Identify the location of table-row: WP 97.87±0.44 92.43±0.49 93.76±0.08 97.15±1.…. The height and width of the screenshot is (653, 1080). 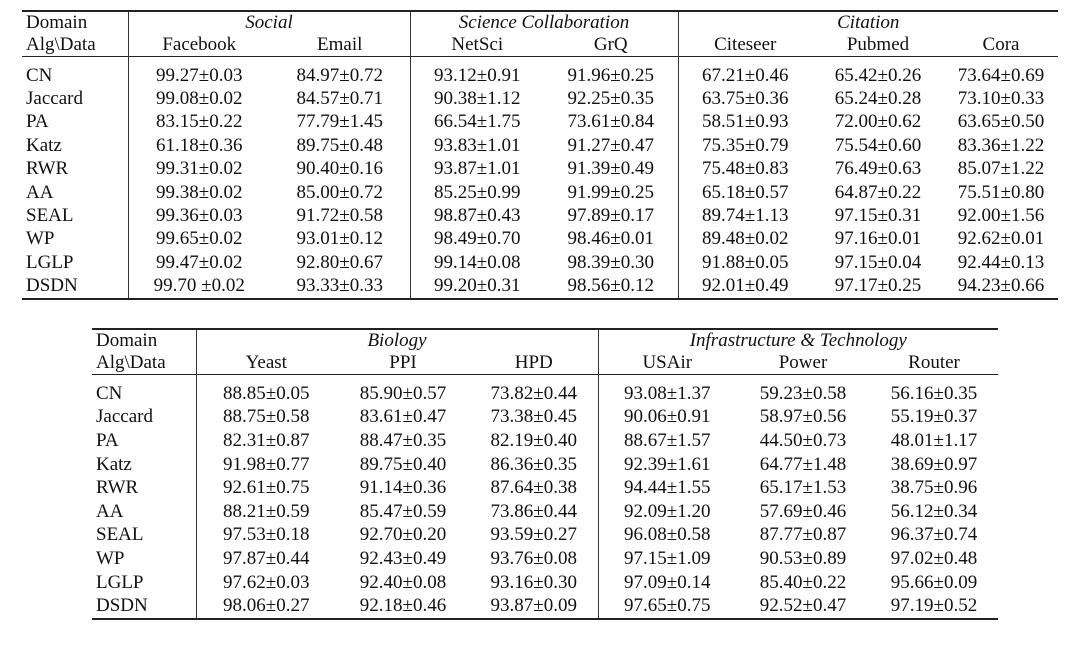
(545, 559).